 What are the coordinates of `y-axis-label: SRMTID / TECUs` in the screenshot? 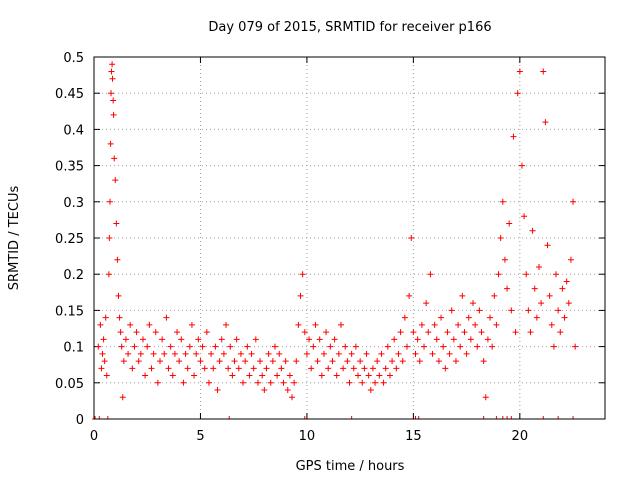 It's located at (14, 238).